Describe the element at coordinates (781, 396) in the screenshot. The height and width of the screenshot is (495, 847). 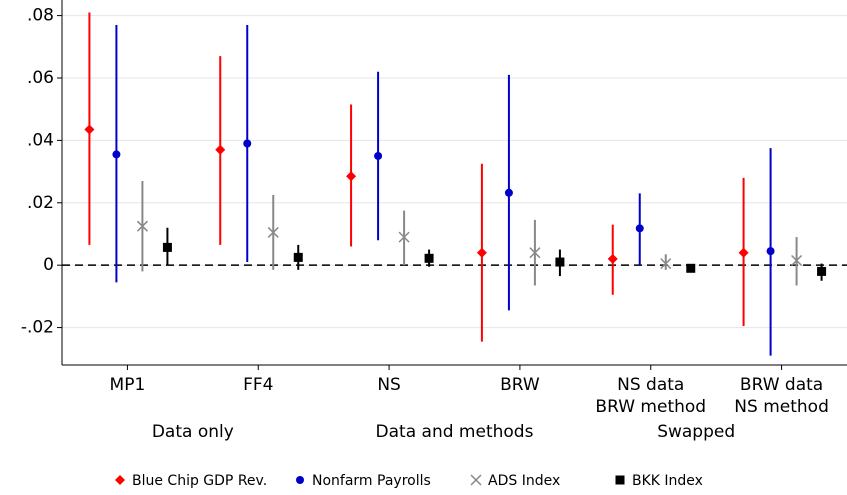
I see `x-tick-label: BRW data NS method` at that location.